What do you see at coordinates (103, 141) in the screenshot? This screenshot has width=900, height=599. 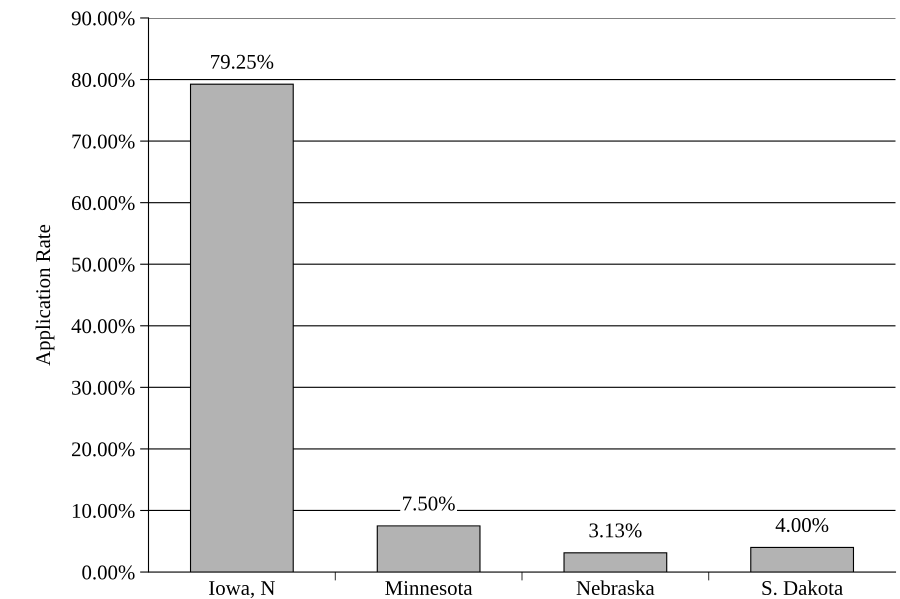 I see `y-tick-label: 70.00%` at bounding box center [103, 141].